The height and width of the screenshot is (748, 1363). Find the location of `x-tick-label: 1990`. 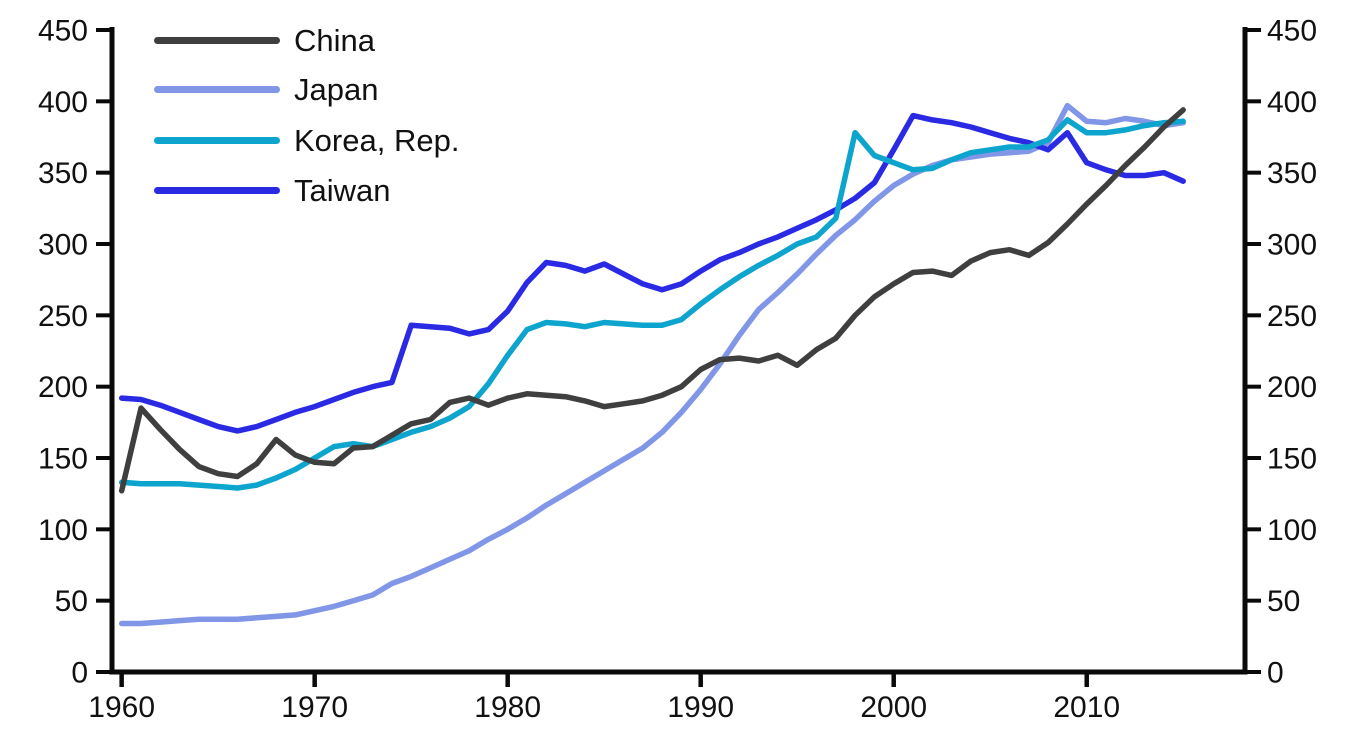

x-tick-label: 1990 is located at coordinates (700, 707).